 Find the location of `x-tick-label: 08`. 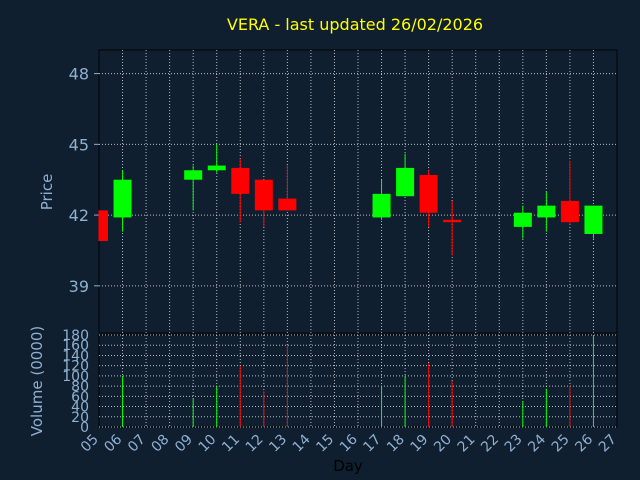

x-tick-label: 08 is located at coordinates (161, 444).